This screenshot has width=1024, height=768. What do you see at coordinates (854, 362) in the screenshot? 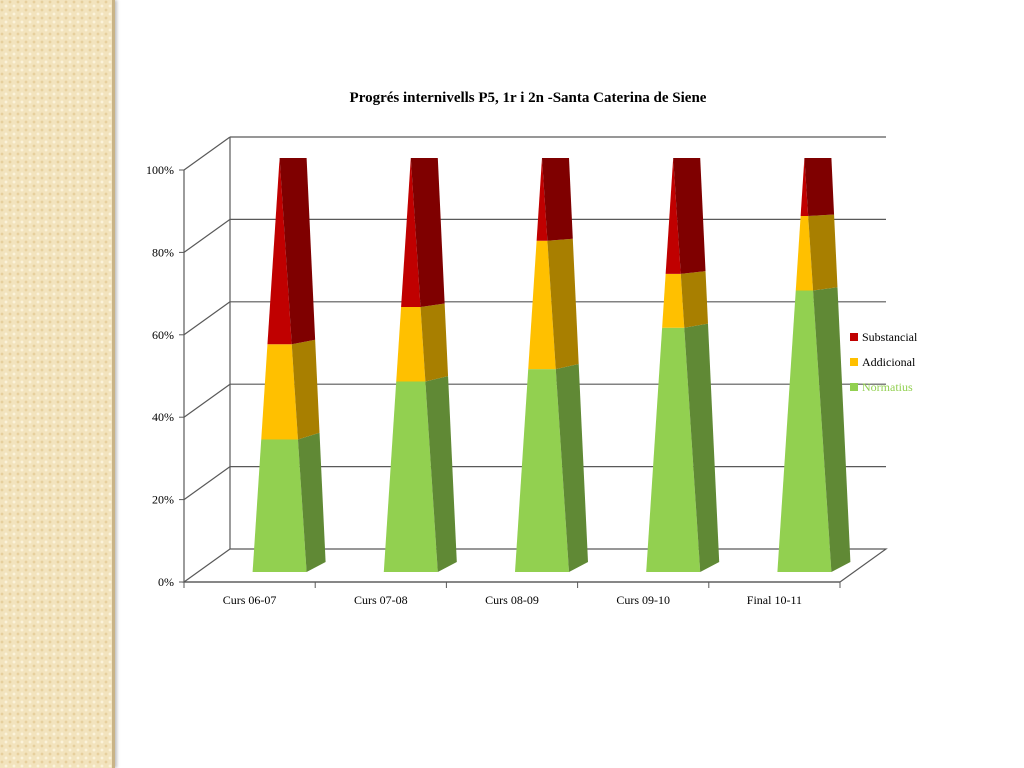
I see `legend-swatch-addicional` at bounding box center [854, 362].